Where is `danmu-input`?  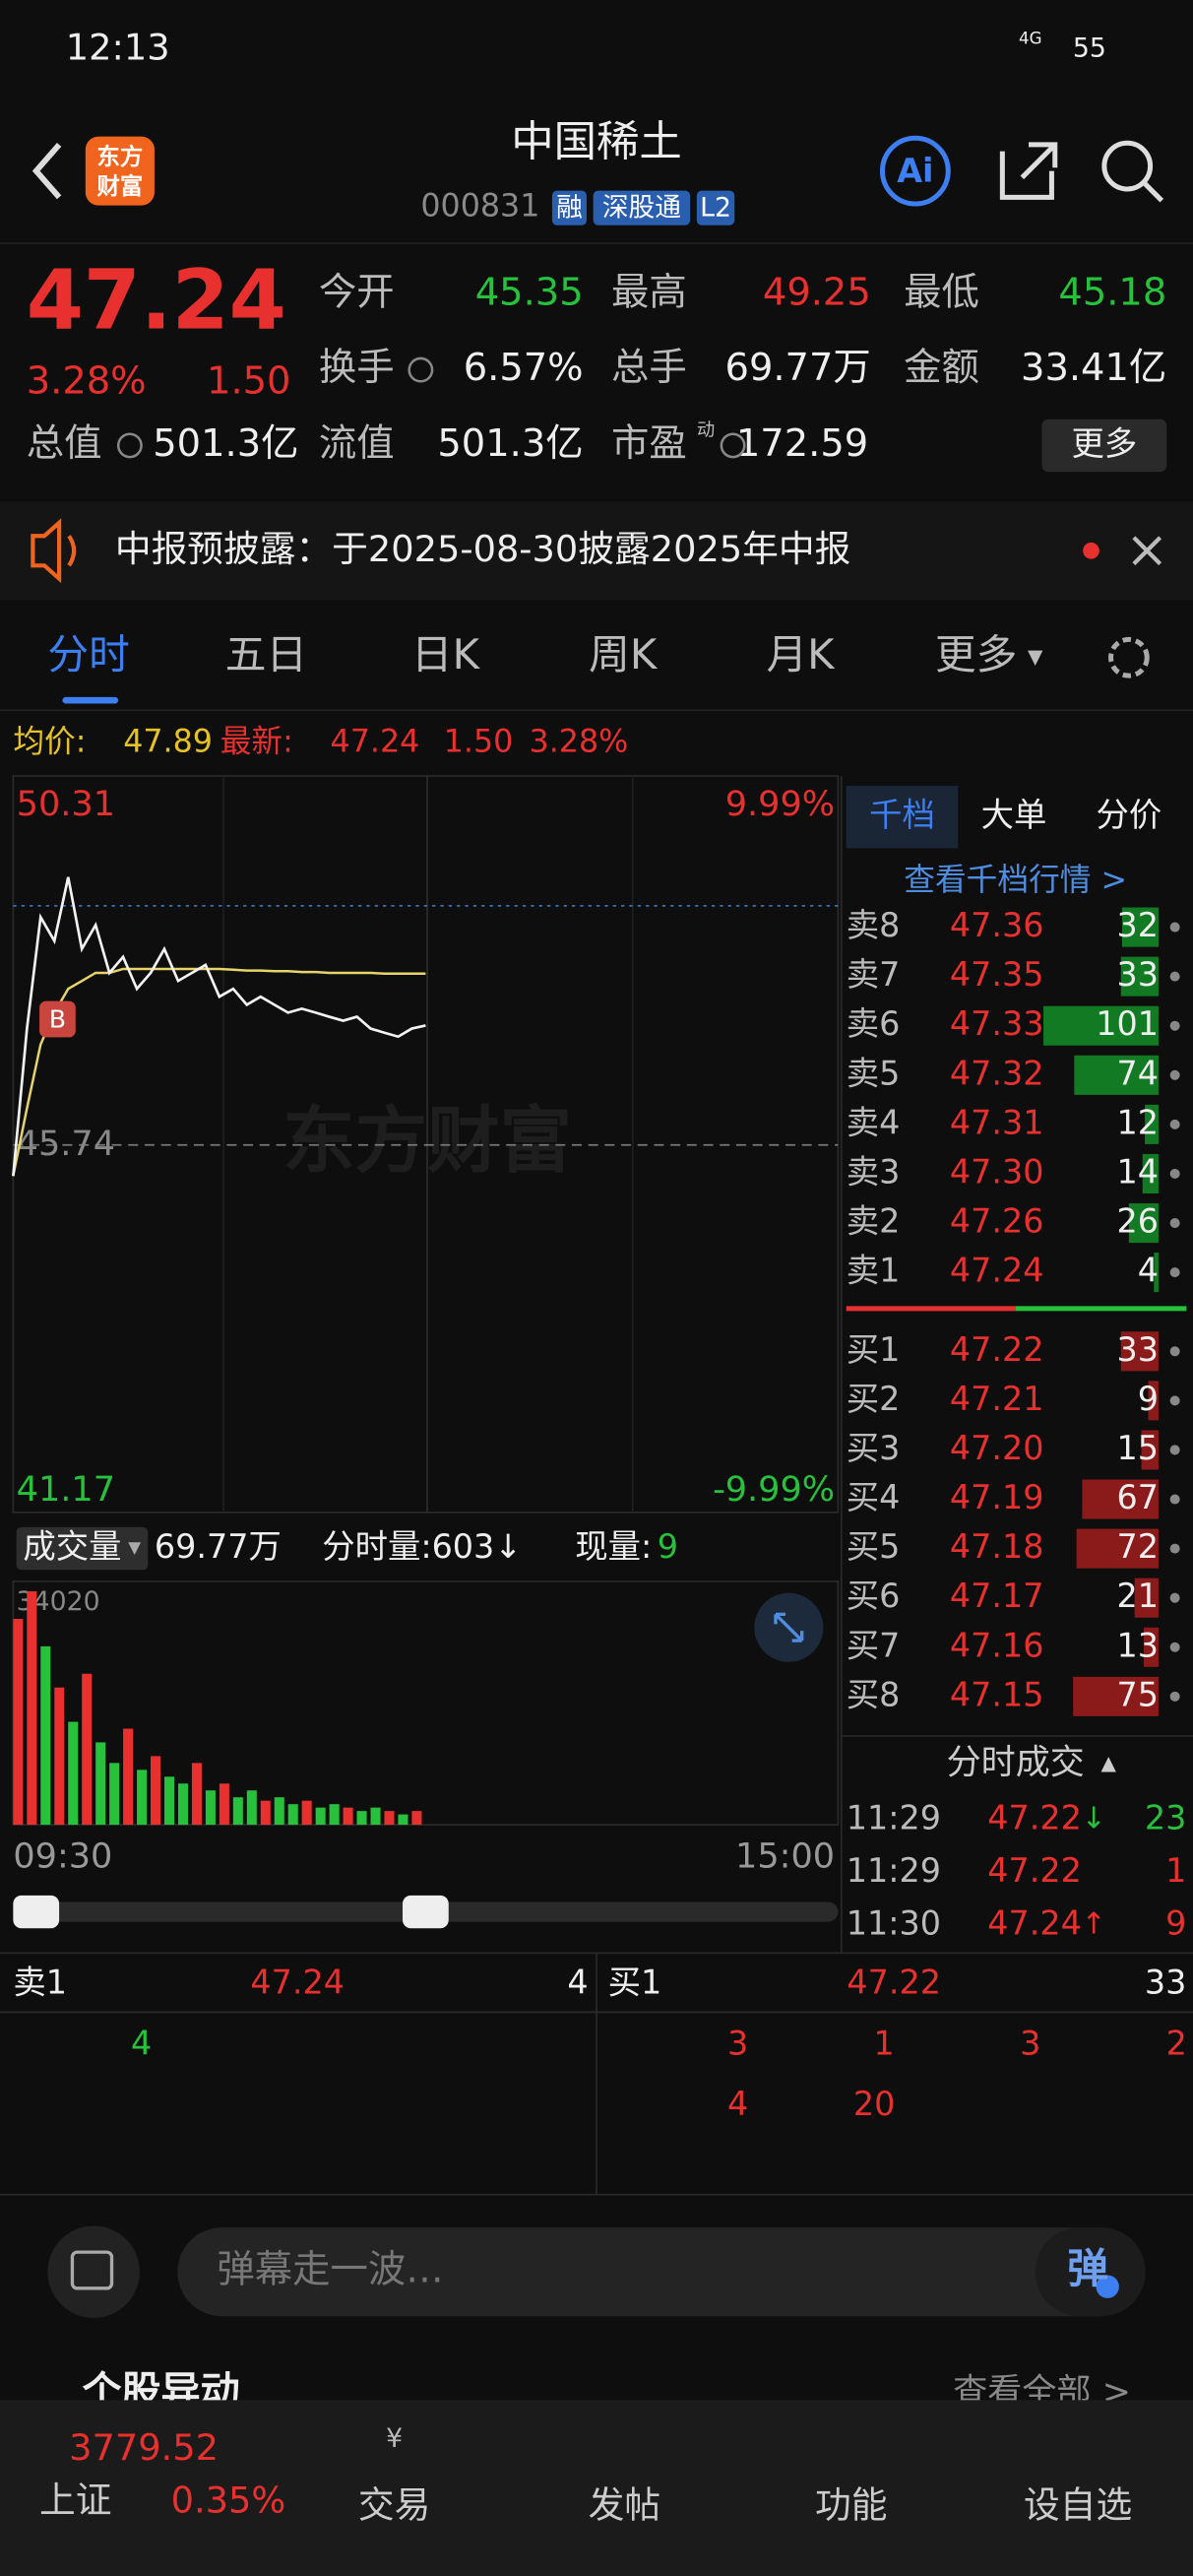 danmu-input is located at coordinates (661, 2272).